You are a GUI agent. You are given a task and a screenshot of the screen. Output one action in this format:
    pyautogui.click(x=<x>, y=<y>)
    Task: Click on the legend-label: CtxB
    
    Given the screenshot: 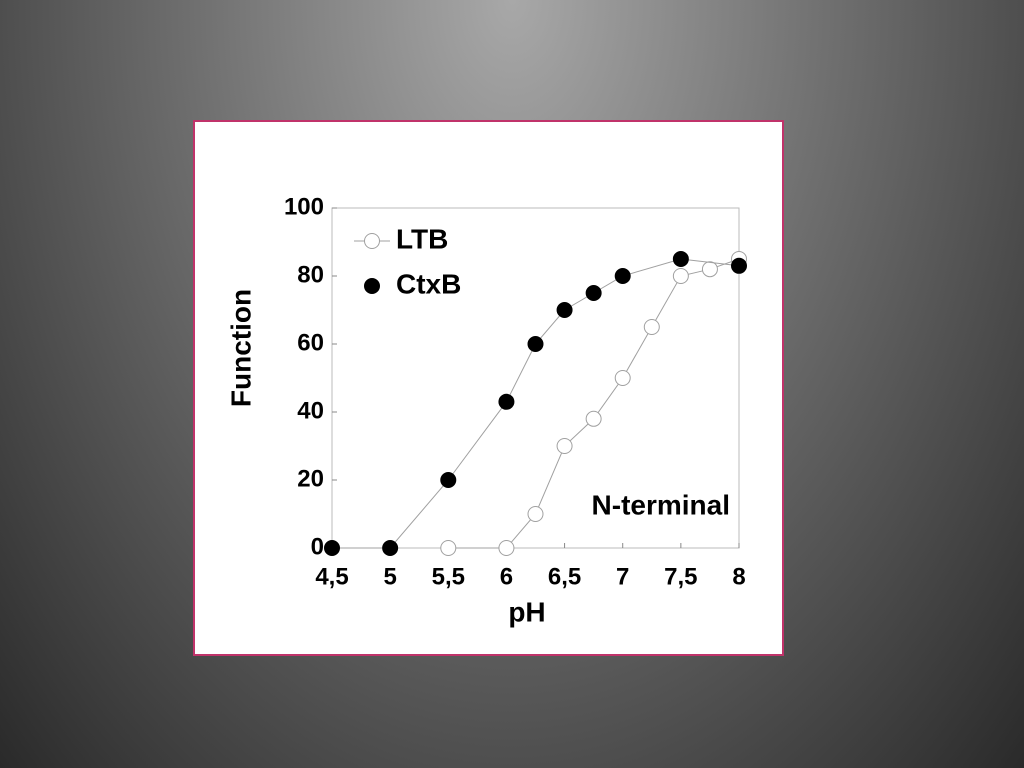 What is the action you would take?
    pyautogui.click(x=428, y=283)
    